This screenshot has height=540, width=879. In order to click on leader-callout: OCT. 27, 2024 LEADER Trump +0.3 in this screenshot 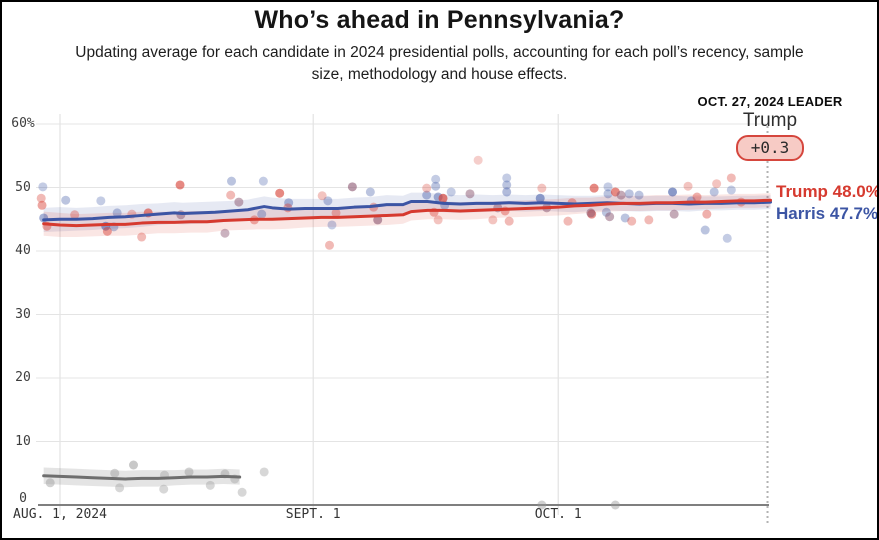, I will do `click(769, 127)`.